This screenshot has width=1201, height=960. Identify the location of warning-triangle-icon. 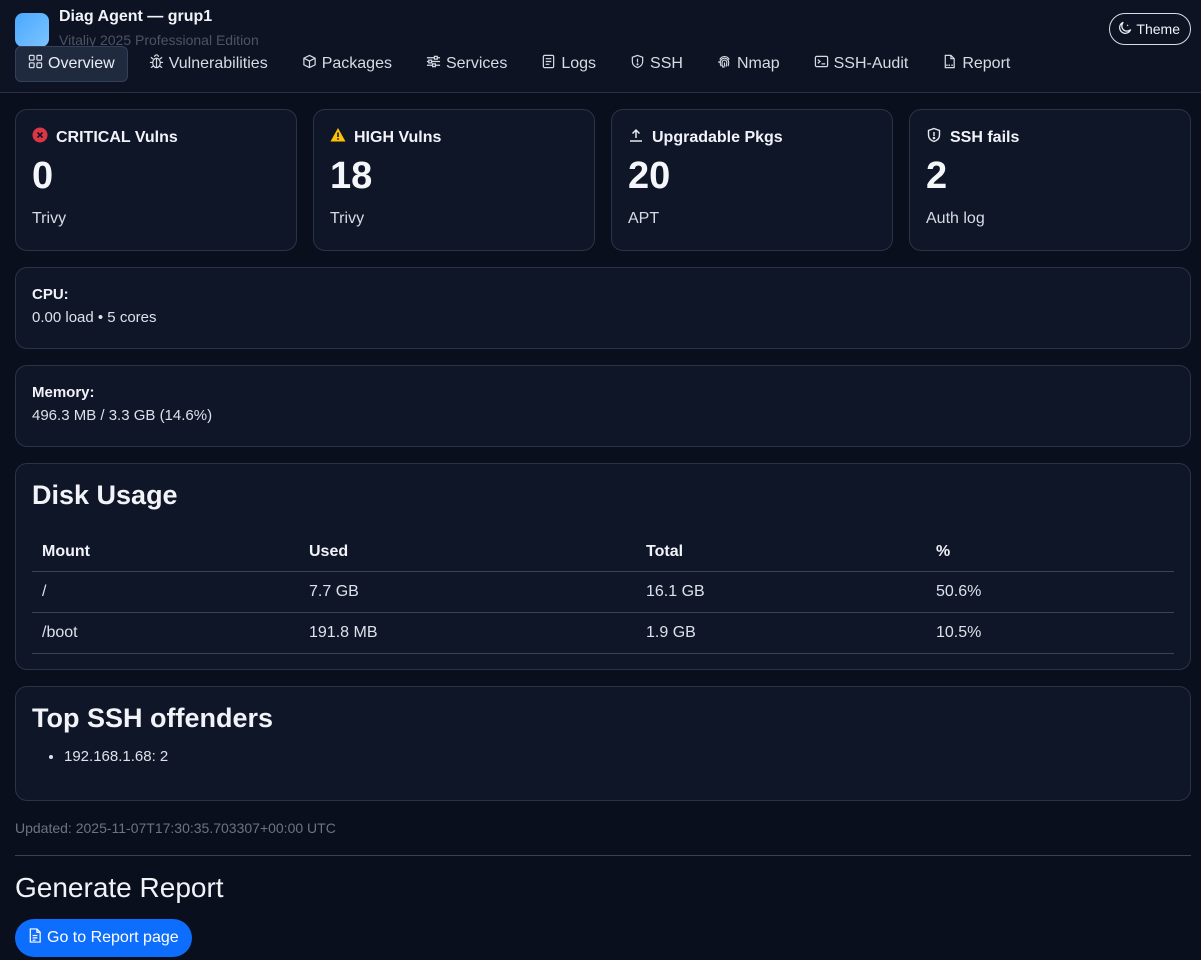
(338, 137).